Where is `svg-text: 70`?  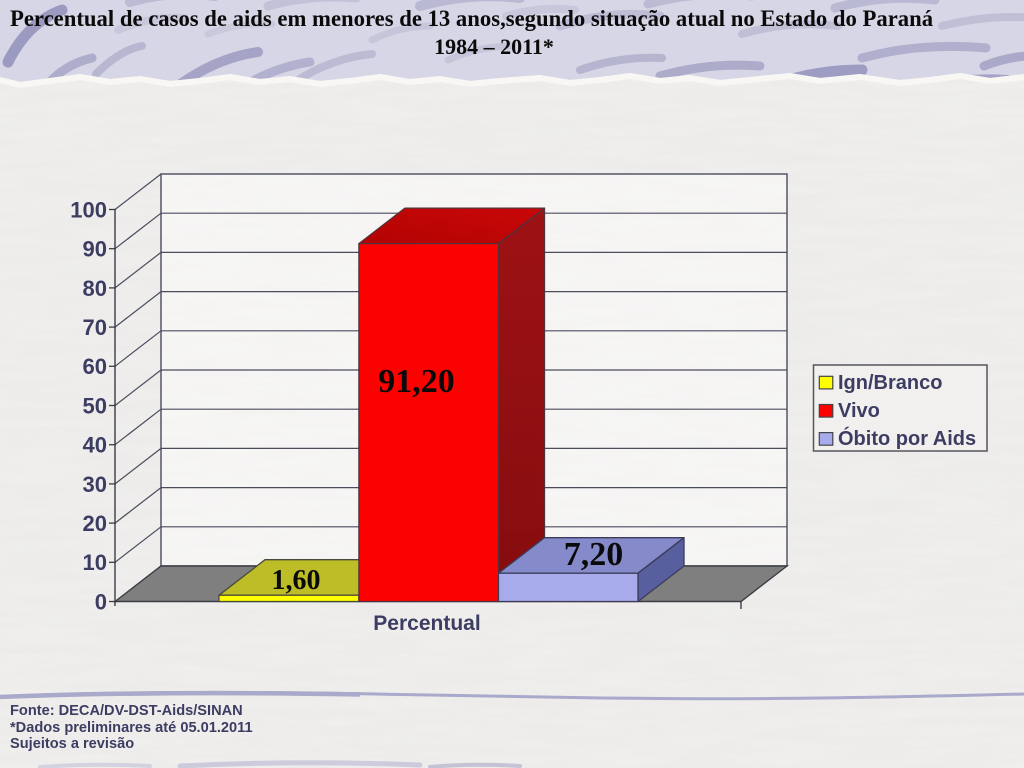
svg-text: 70 is located at coordinates (95, 327).